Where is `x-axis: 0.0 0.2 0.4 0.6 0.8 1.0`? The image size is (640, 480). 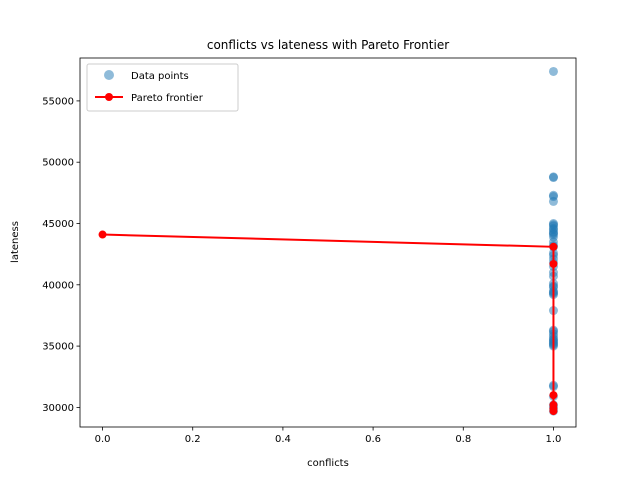 x-axis: 0.0 0.2 0.4 0.6 0.8 1.0 is located at coordinates (328, 436).